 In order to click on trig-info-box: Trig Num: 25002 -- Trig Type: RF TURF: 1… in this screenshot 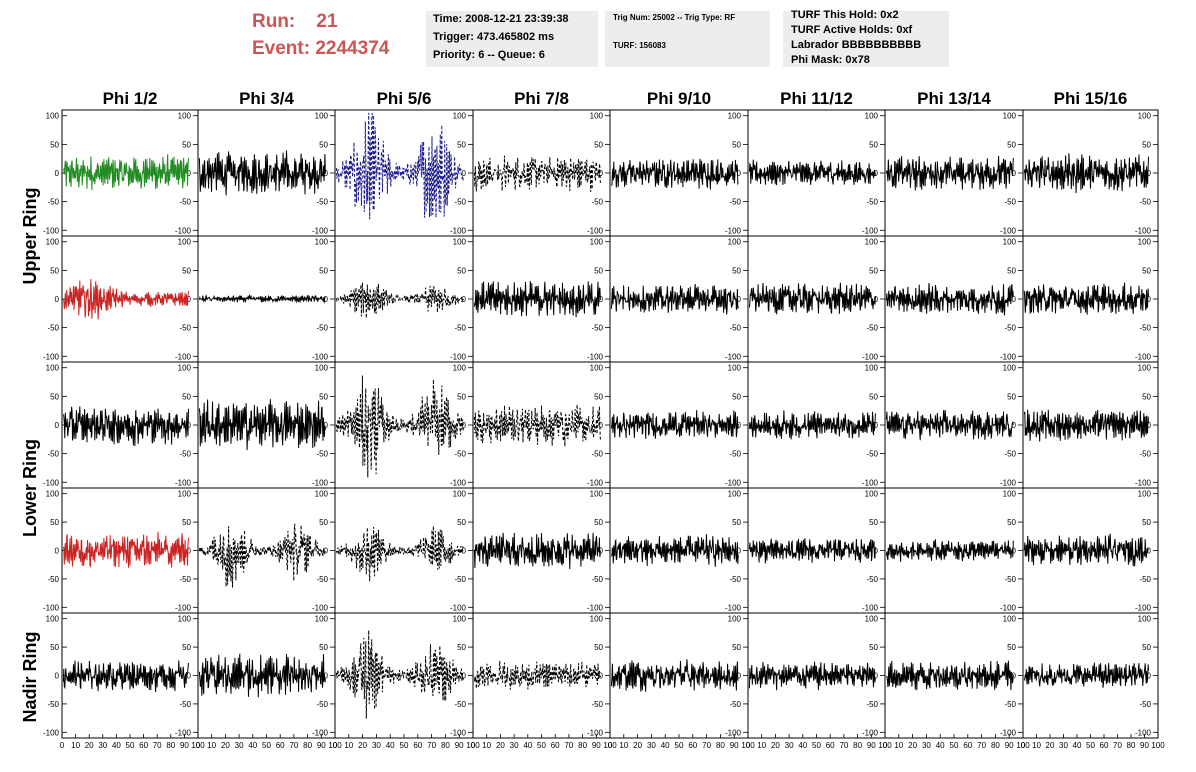, I will do `click(687, 39)`.